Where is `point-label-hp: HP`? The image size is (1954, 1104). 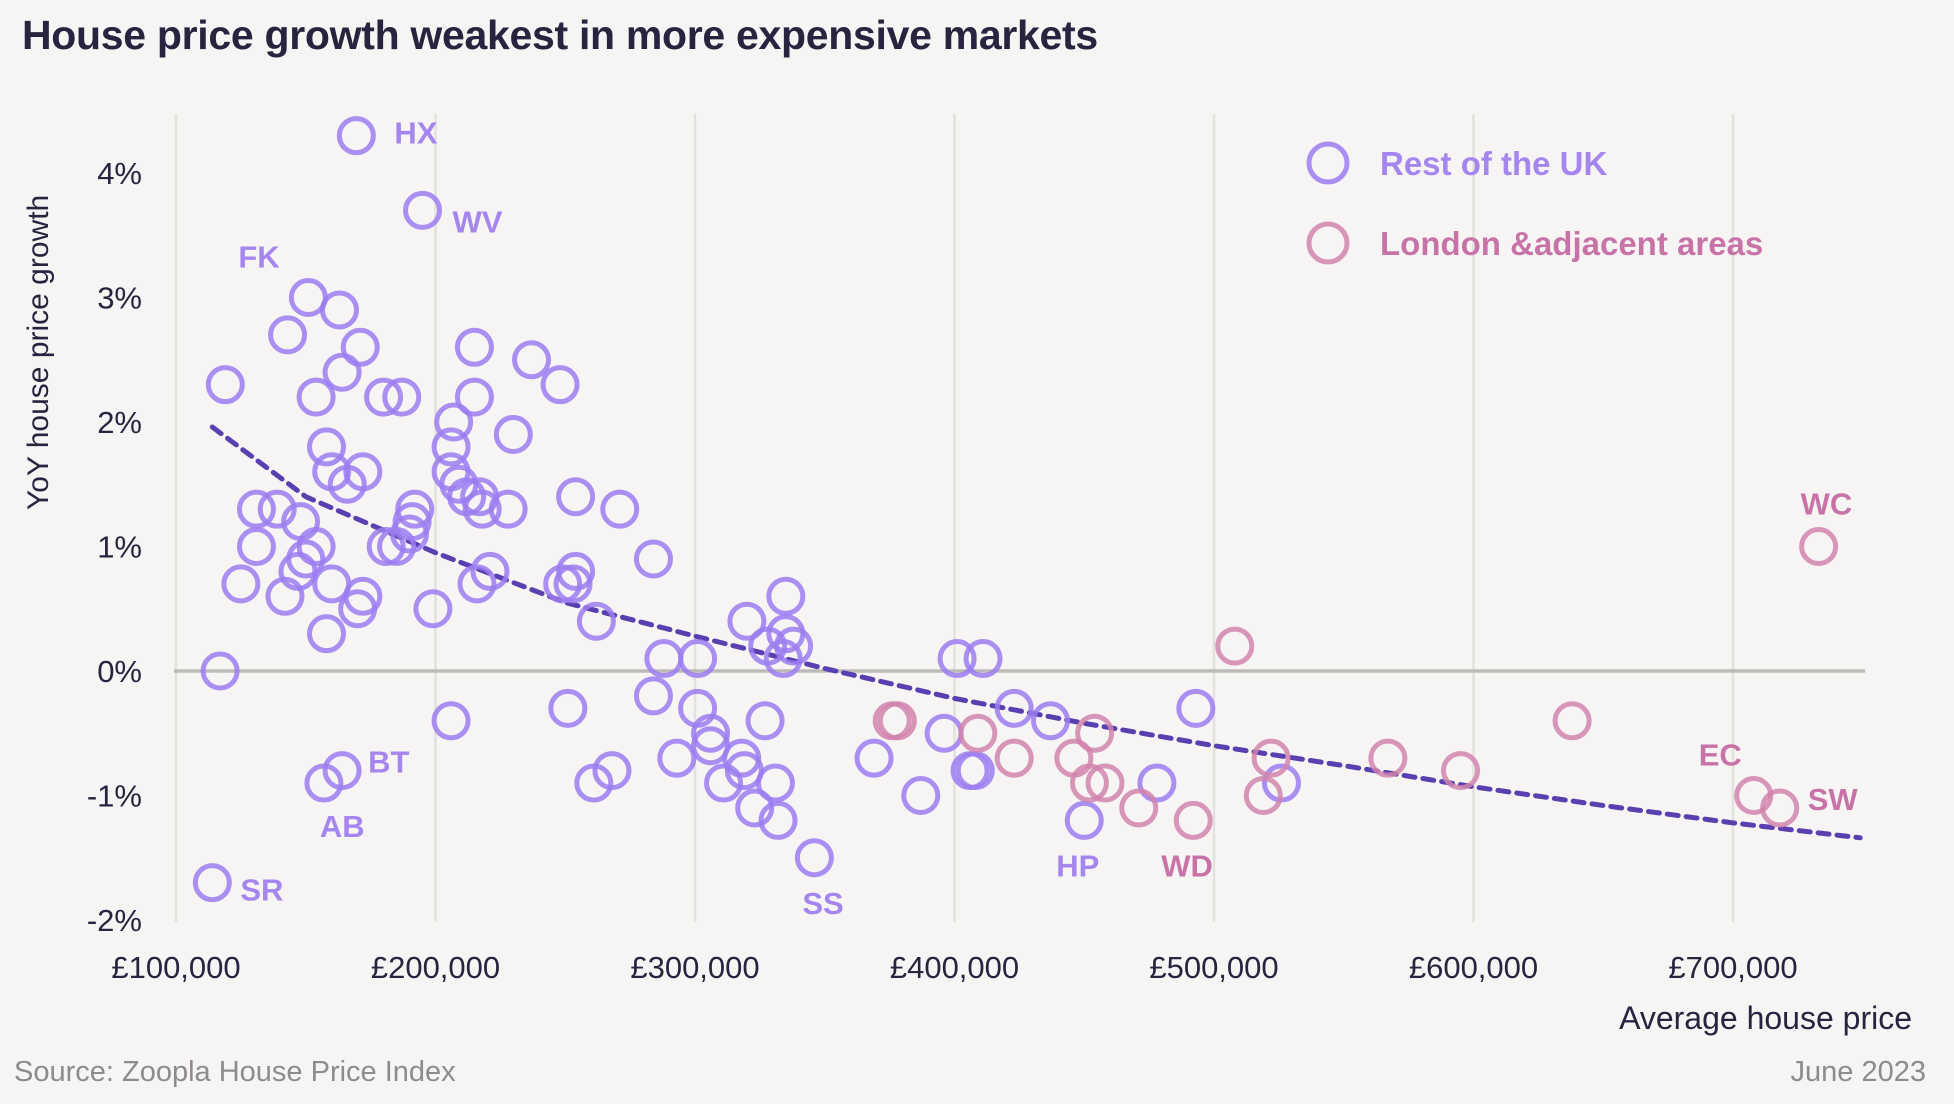 point-label-hp: HP is located at coordinates (1077, 865).